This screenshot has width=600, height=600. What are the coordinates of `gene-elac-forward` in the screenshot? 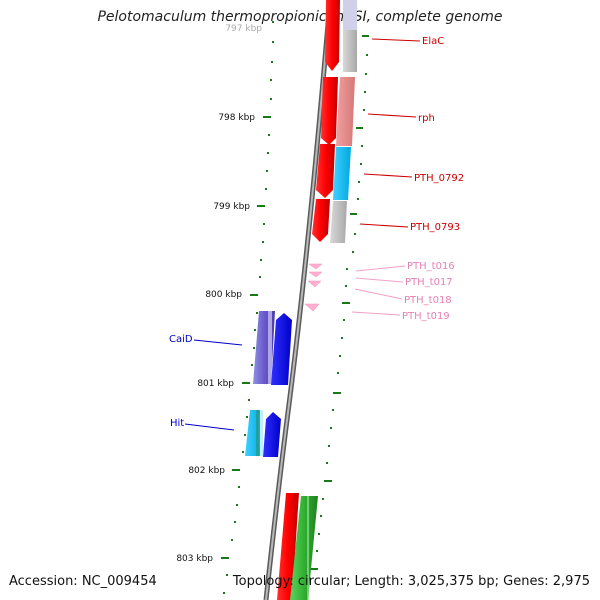 It's located at (332, 35).